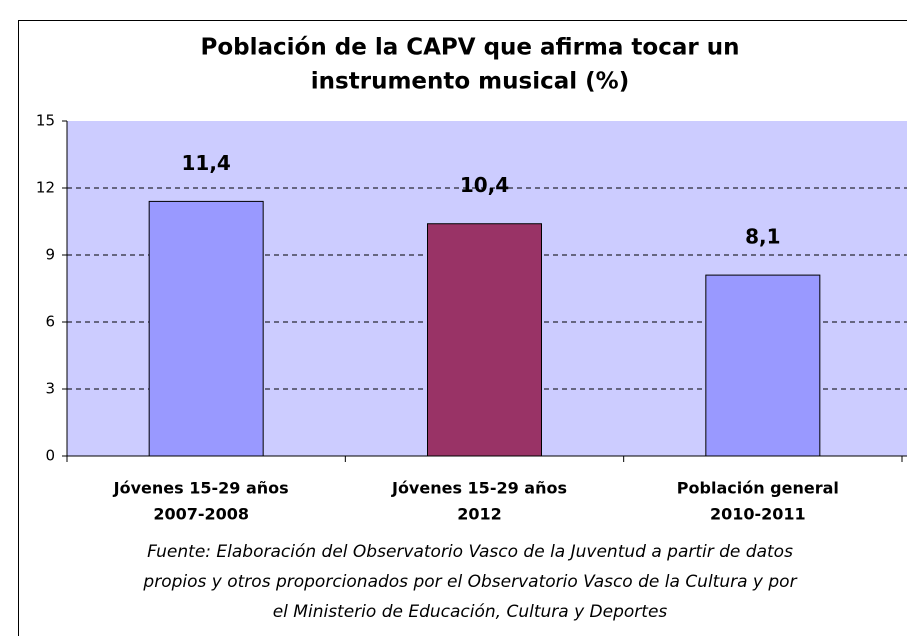 The width and height of the screenshot is (907, 636). What do you see at coordinates (470, 48) in the screenshot?
I see `chart-title: Población de la CAPV que afirma tocar un` at bounding box center [470, 48].